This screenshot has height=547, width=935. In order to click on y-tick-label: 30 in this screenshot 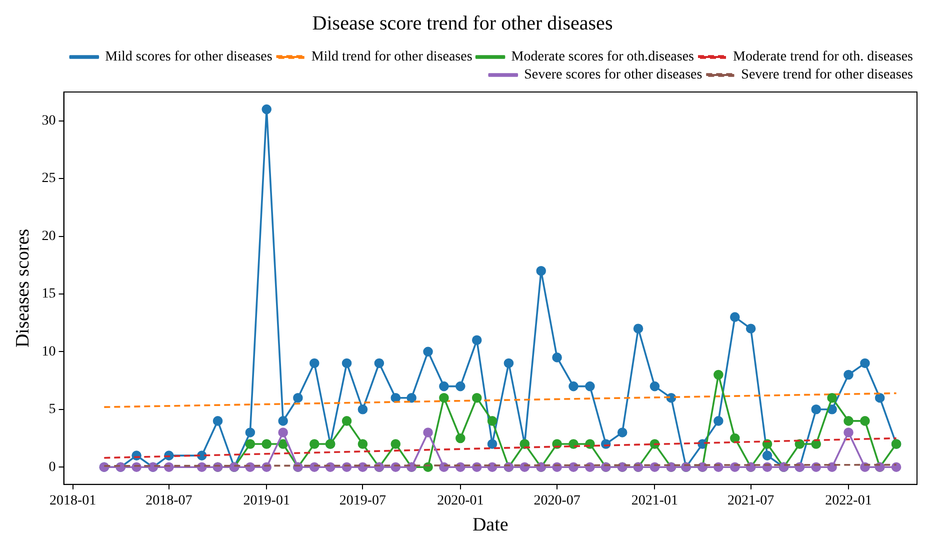, I will do `click(49, 121)`.